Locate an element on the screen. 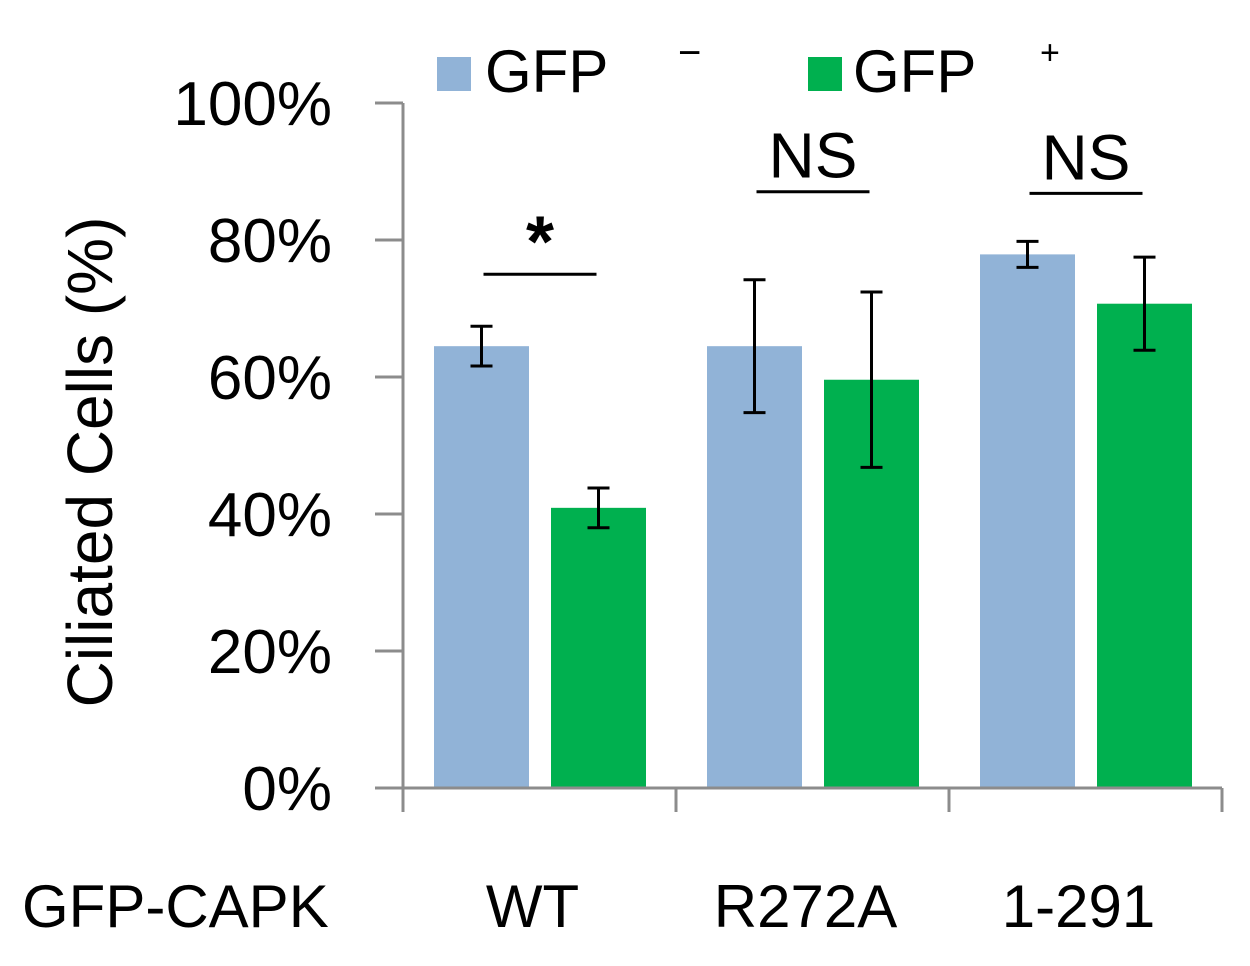 Image resolution: width=1250 pixels, height=966 pixels. x-tick-label: 1-291 is located at coordinates (1078, 906).